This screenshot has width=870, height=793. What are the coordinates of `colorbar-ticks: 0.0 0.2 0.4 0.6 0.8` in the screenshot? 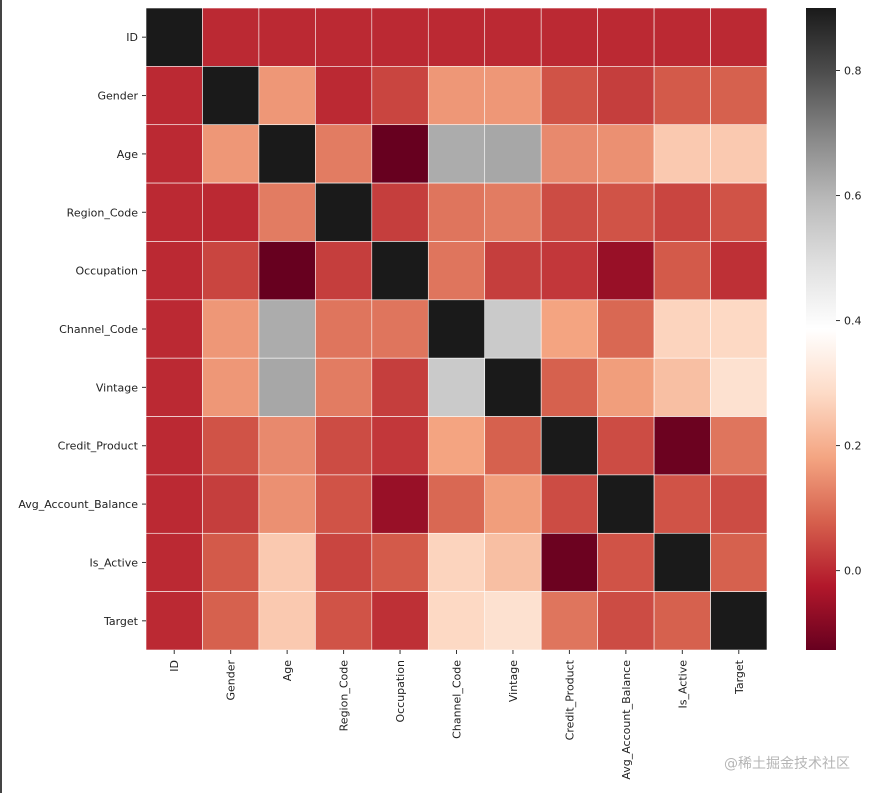 It's located at (849, 321).